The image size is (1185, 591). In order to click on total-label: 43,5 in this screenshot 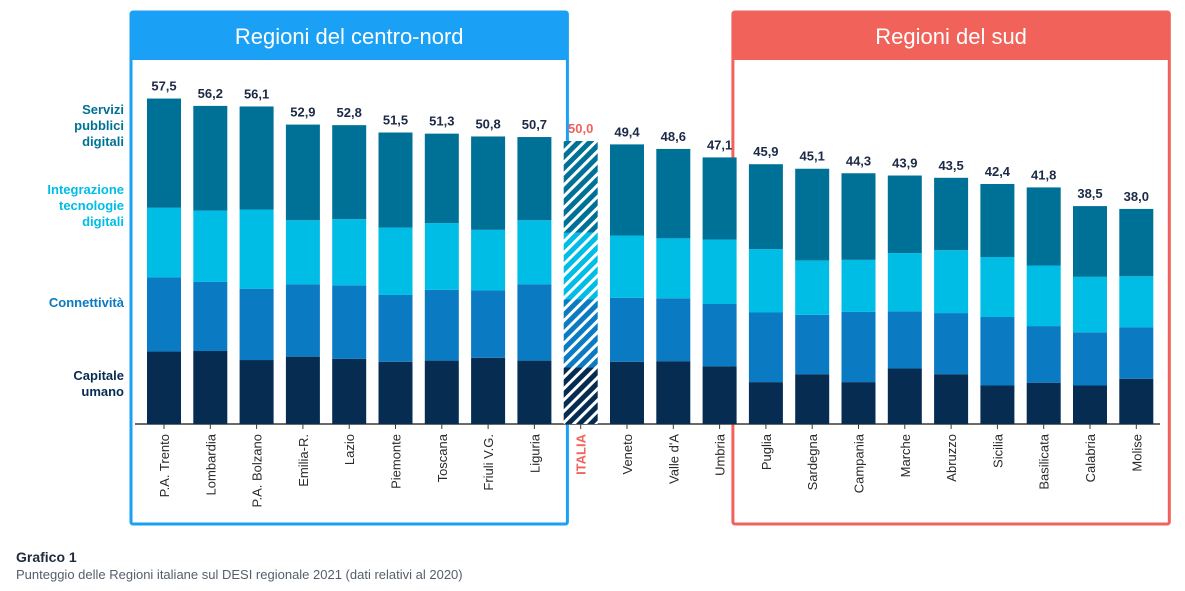, I will do `click(950, 165)`.